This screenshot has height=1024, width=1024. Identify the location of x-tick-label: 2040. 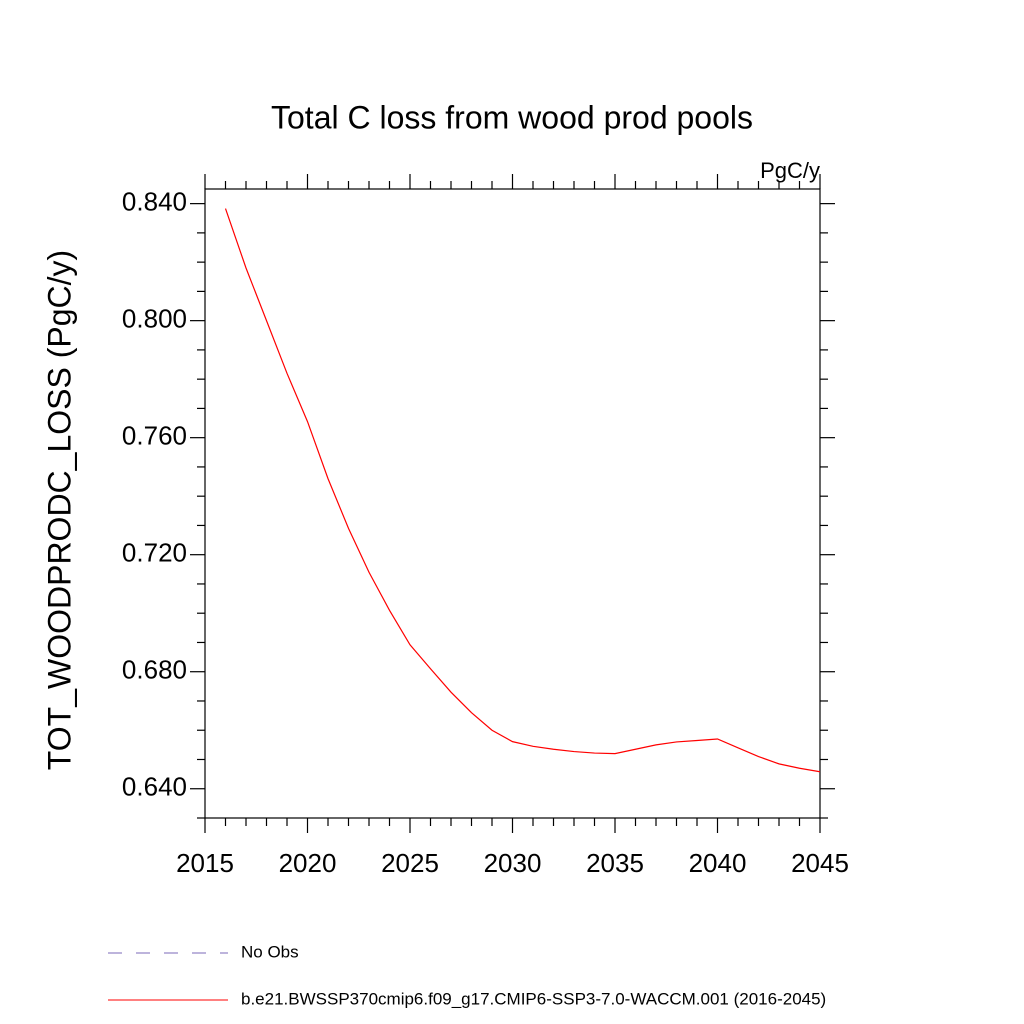
(718, 863).